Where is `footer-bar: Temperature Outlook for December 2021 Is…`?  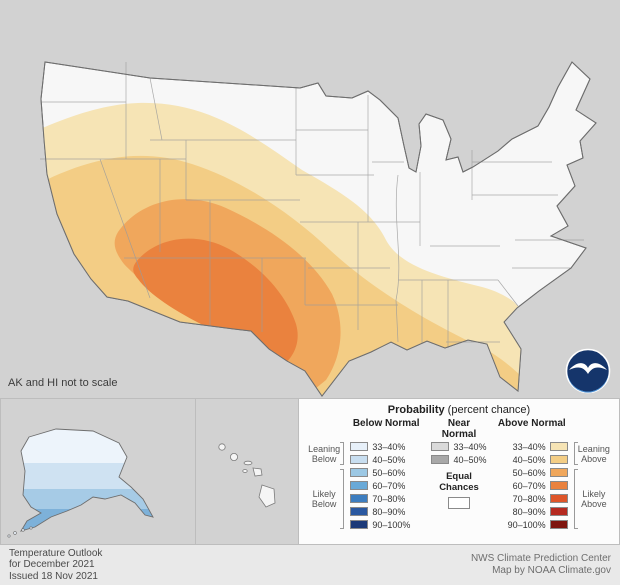
footer-bar: Temperature Outlook for December 2021 Is… is located at coordinates (310, 565).